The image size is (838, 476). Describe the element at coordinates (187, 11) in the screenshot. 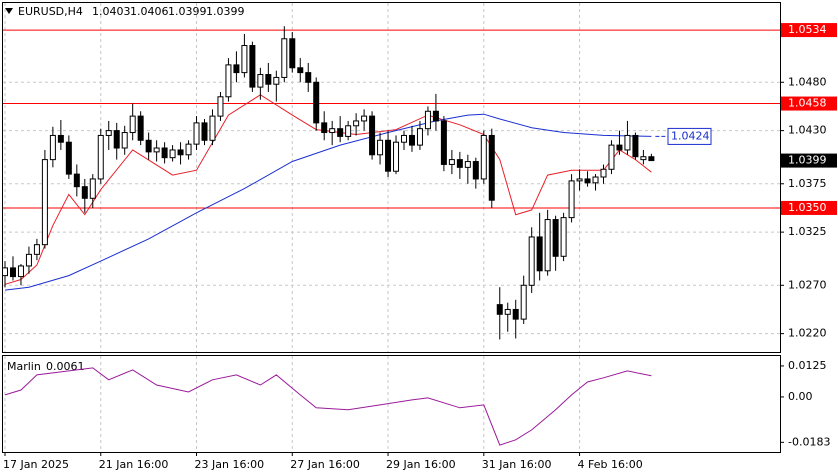

I see `header-low: 1.0399` at that location.